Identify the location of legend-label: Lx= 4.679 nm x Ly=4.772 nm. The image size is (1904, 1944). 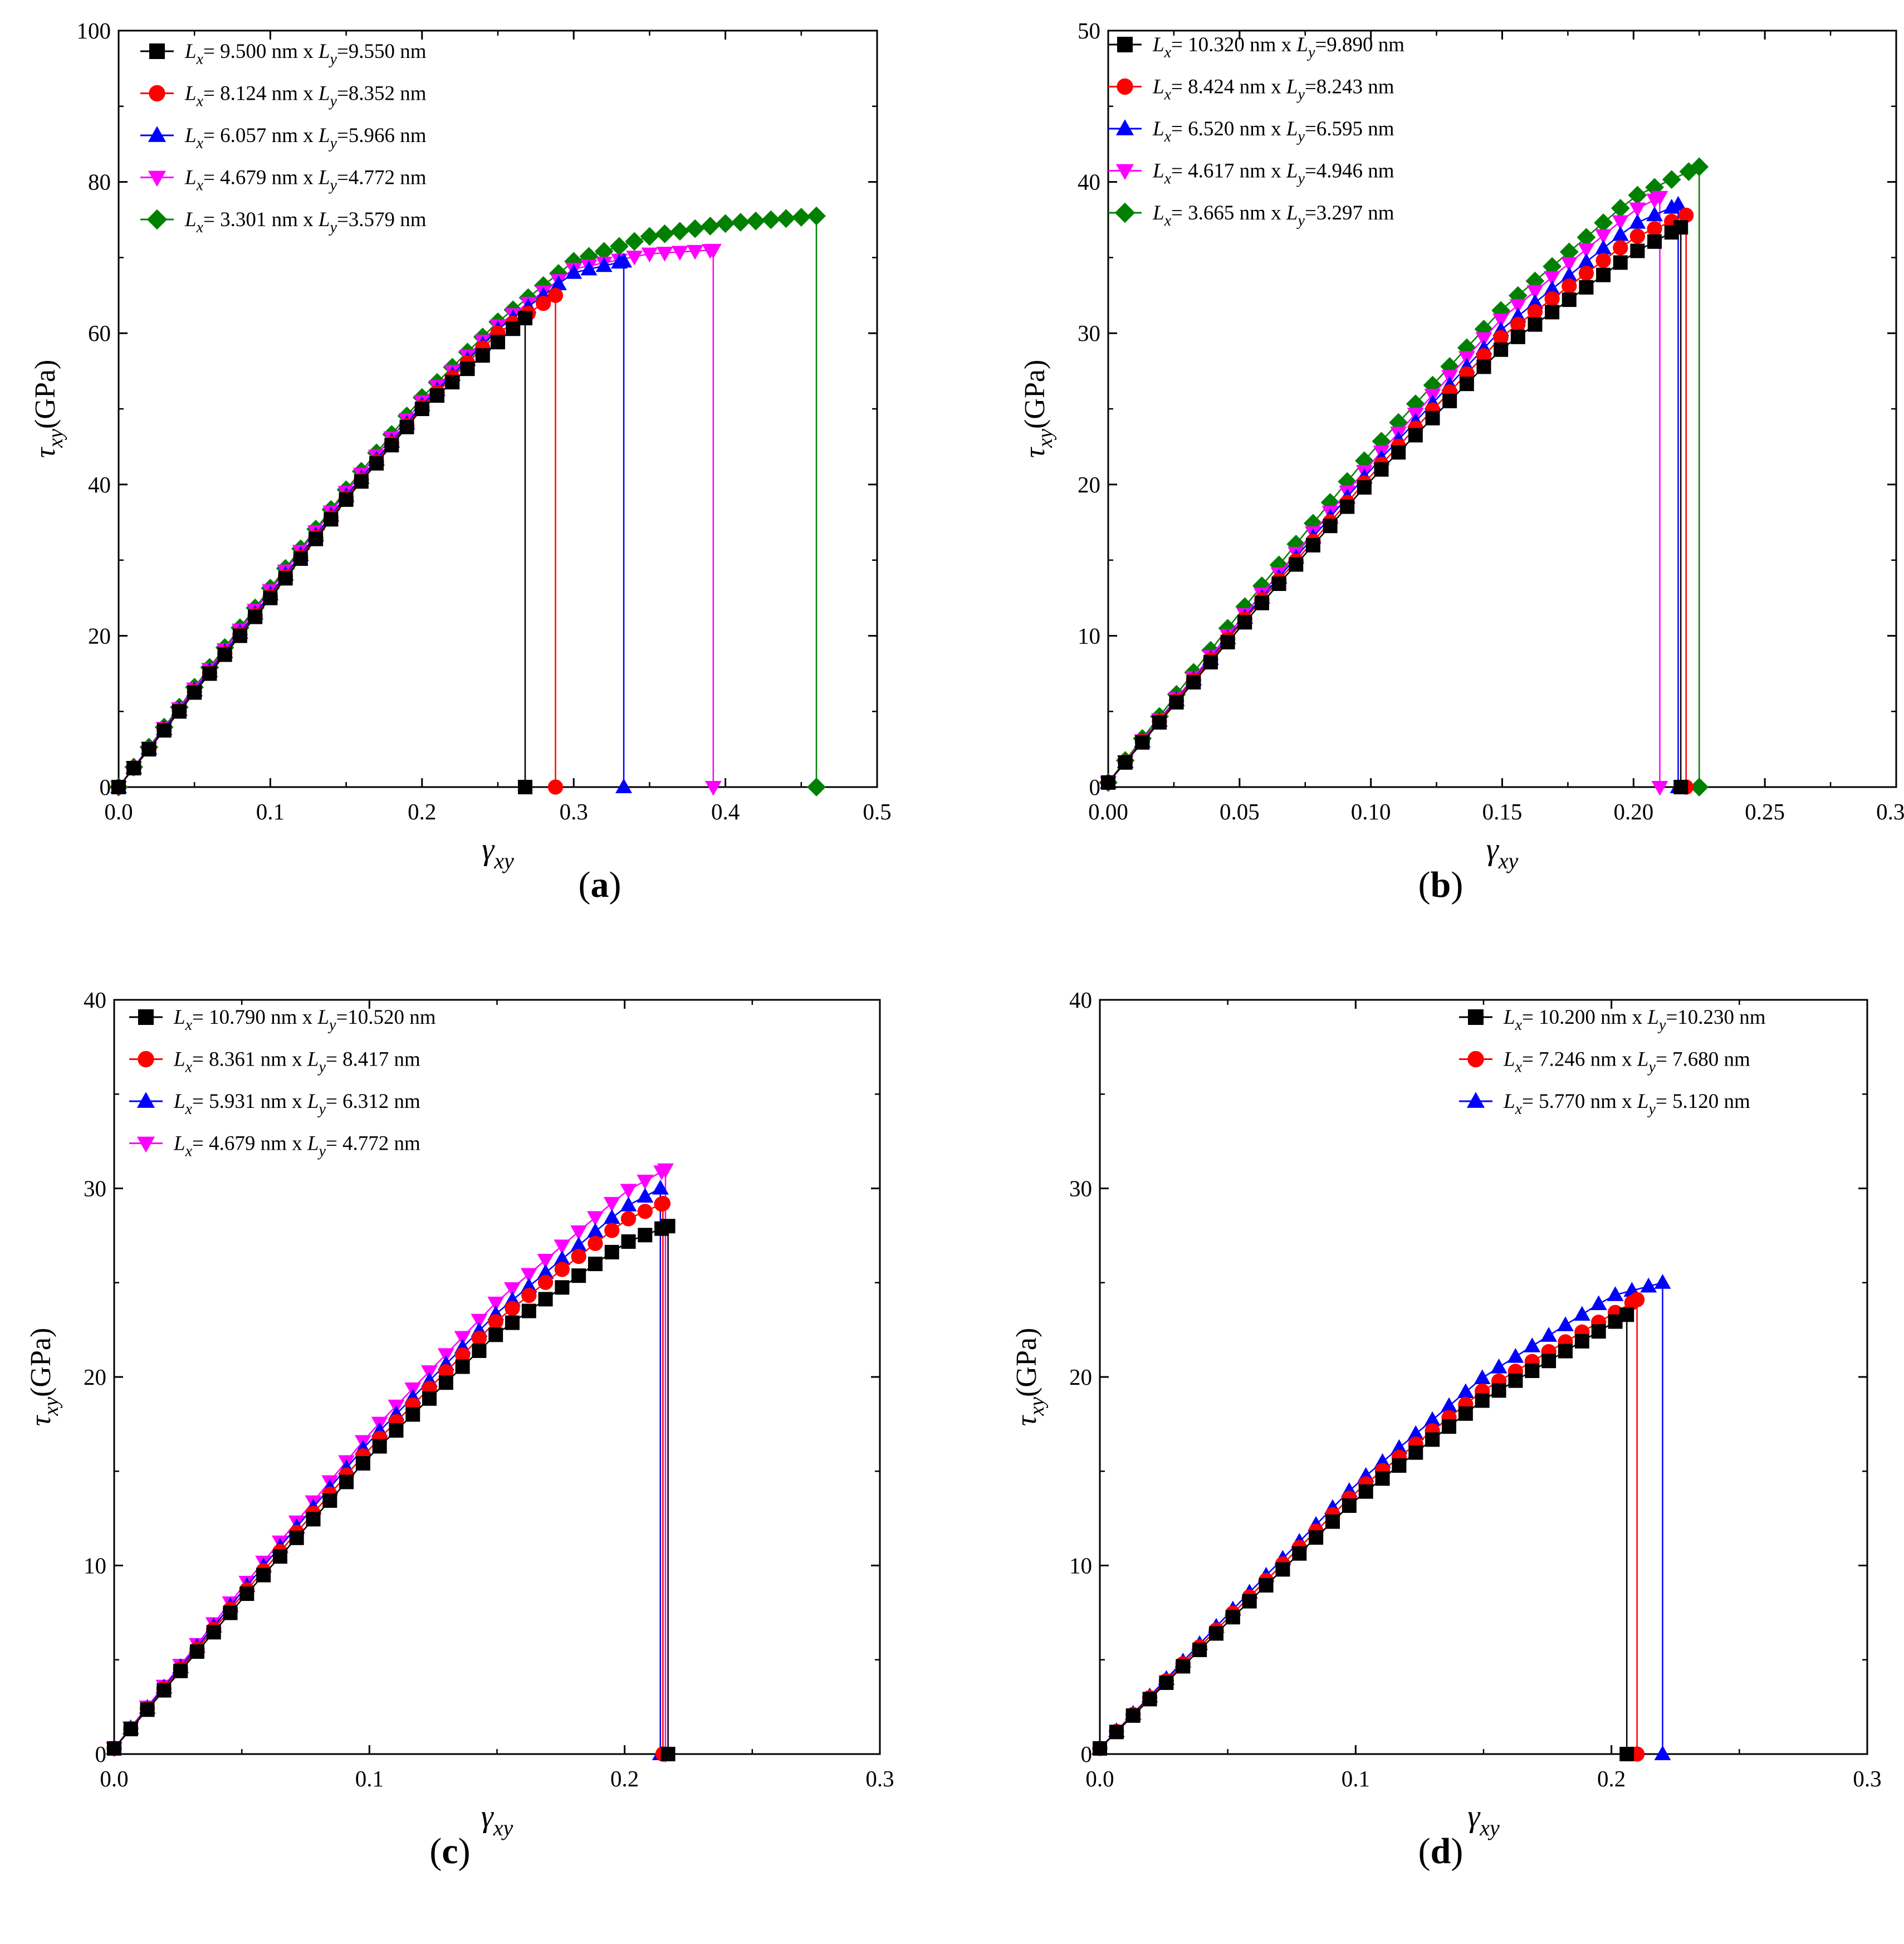
(306, 180).